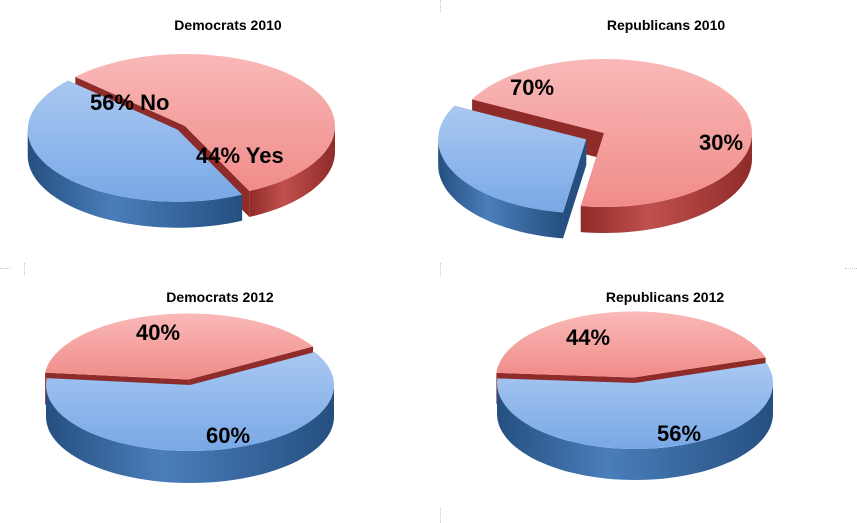 This screenshot has width=857, height=523. What do you see at coordinates (665, 297) in the screenshot?
I see `chart-title: Republicans 2012` at bounding box center [665, 297].